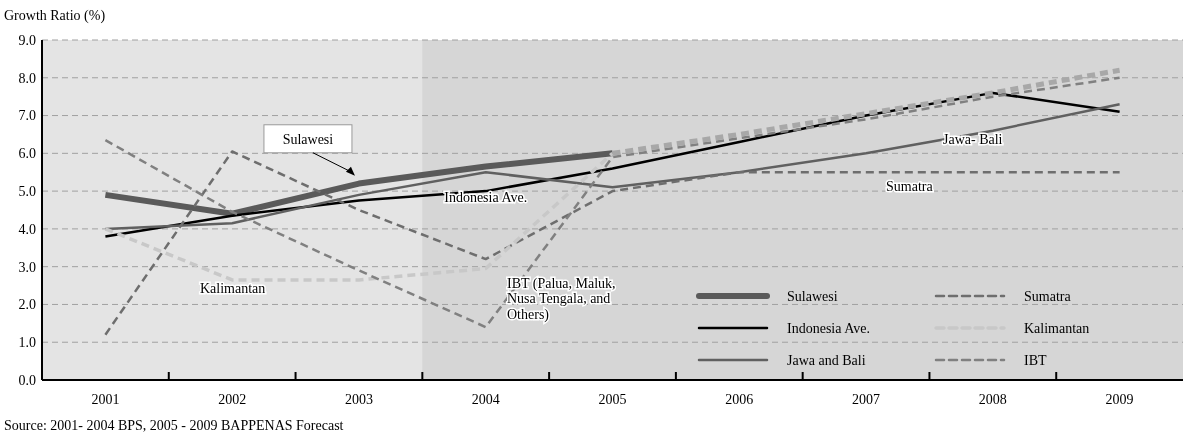 This screenshot has width=1183, height=438. I want to click on x-tick-label: 2003, so click(358, 399).